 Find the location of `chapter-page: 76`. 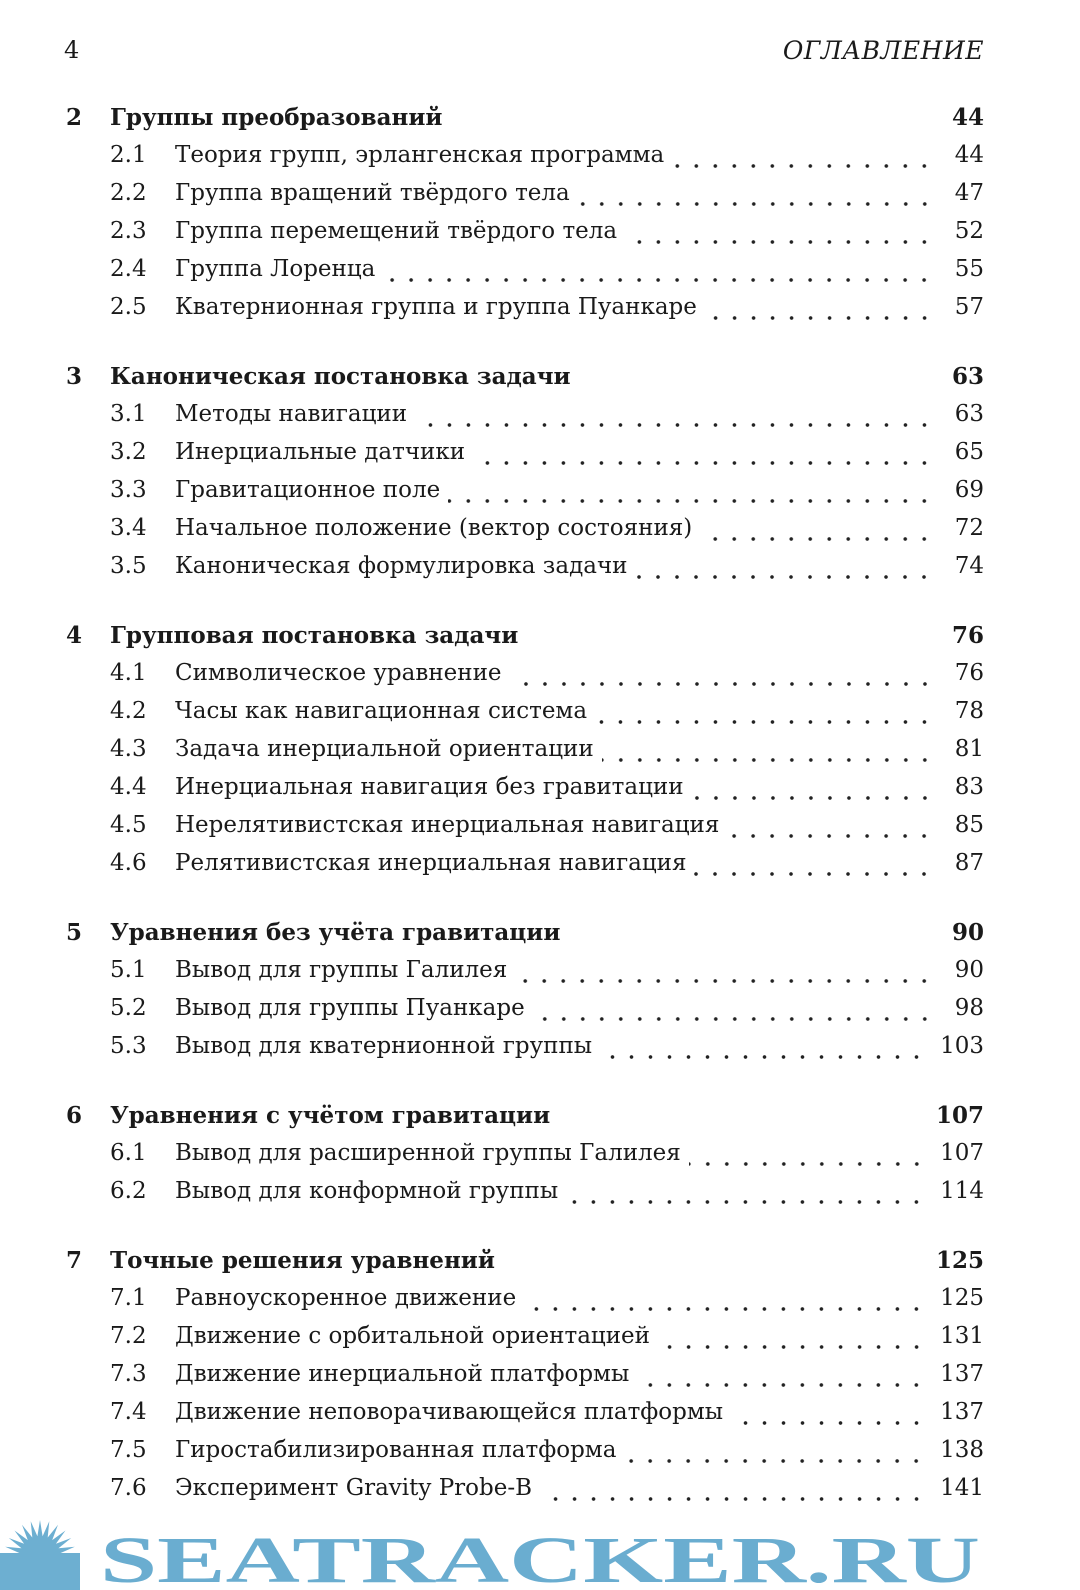

chapter-page: 76 is located at coordinates (967, 635).